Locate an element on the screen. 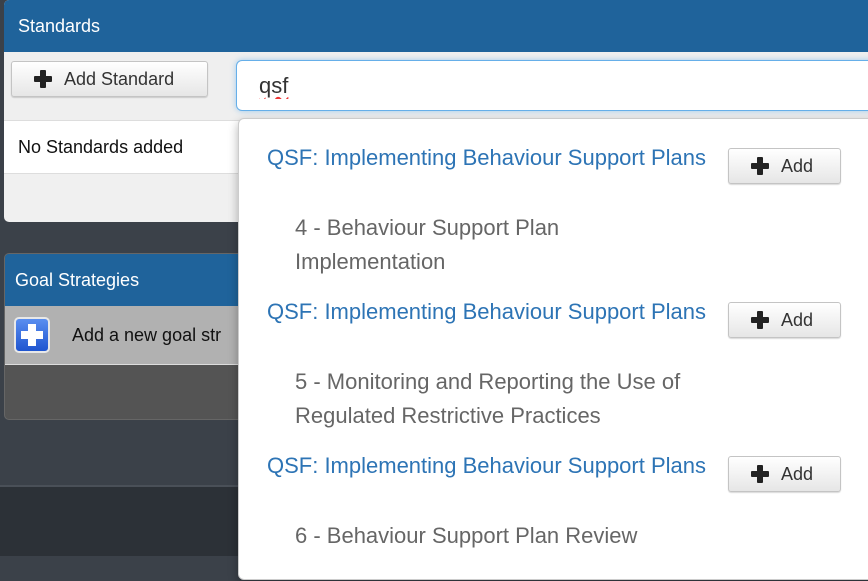  result-subtitle: 6 - Behaviour Support Plan Review is located at coordinates (466, 535).